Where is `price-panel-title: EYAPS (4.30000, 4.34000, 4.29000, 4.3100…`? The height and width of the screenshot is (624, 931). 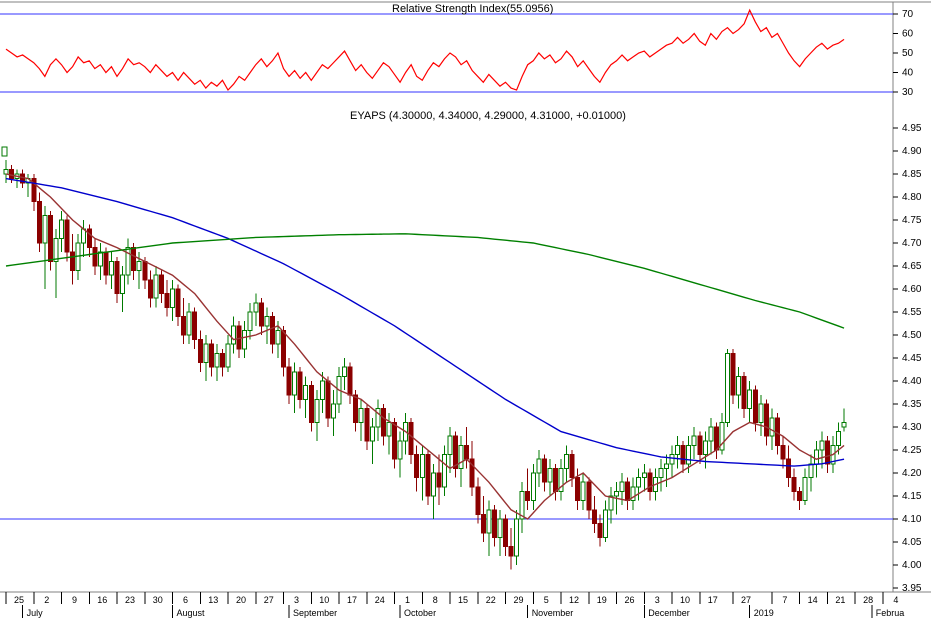 price-panel-title: EYAPS (4.30000, 4.34000, 4.29000, 4.3100… is located at coordinates (488, 116).